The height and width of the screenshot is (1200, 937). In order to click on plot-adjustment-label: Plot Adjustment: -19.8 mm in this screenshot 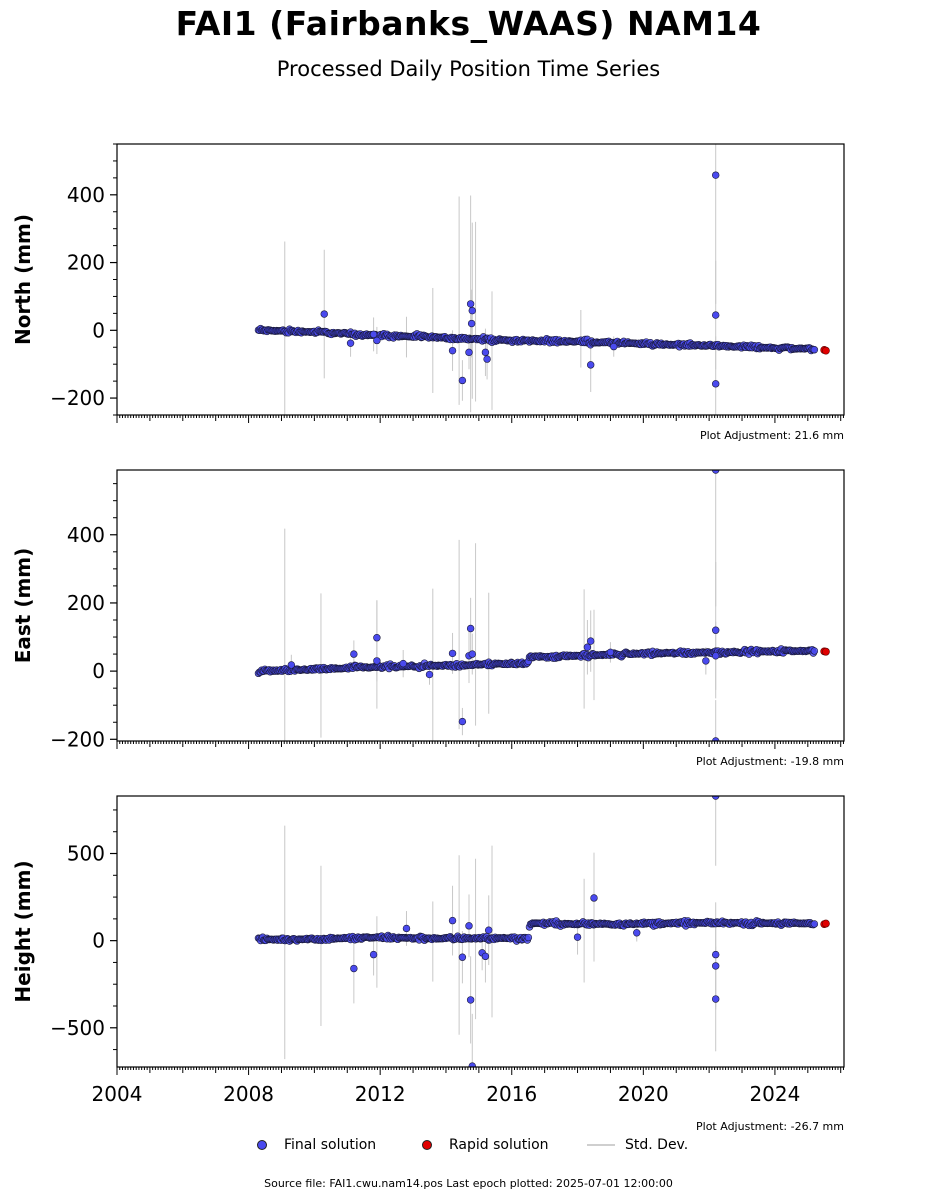, I will do `click(770, 761)`.